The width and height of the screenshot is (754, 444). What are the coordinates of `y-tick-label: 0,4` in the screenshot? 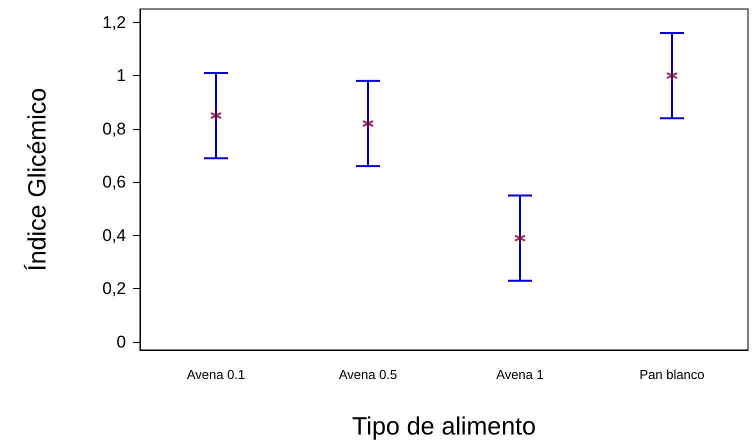 It's located at (114, 235).